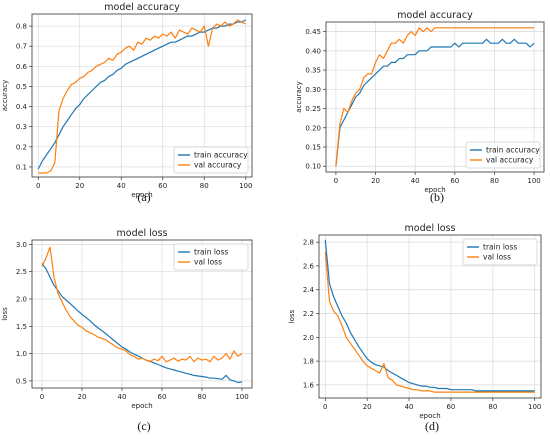 The image size is (550, 439). What do you see at coordinates (308, 362) in the screenshot?
I see `y-tick-label: 1.8` at bounding box center [308, 362].